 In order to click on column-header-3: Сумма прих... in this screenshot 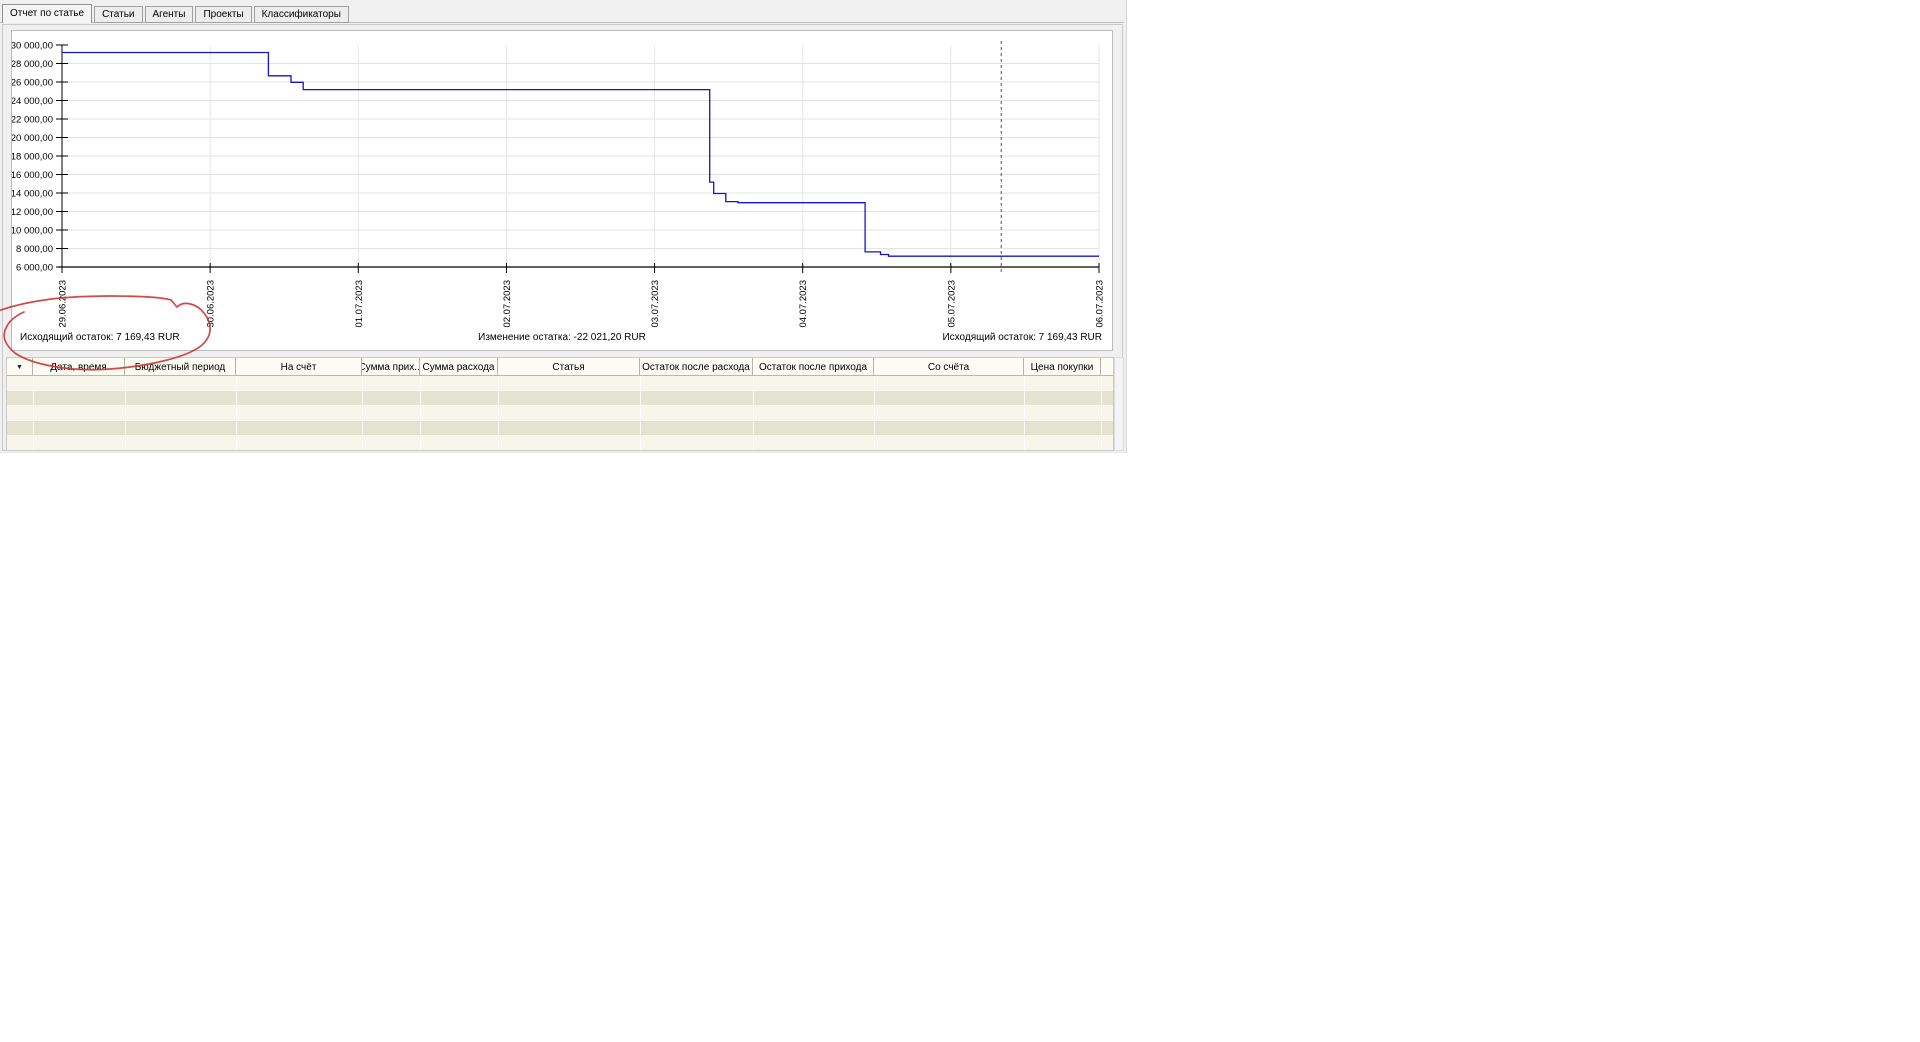, I will do `click(391, 367)`.